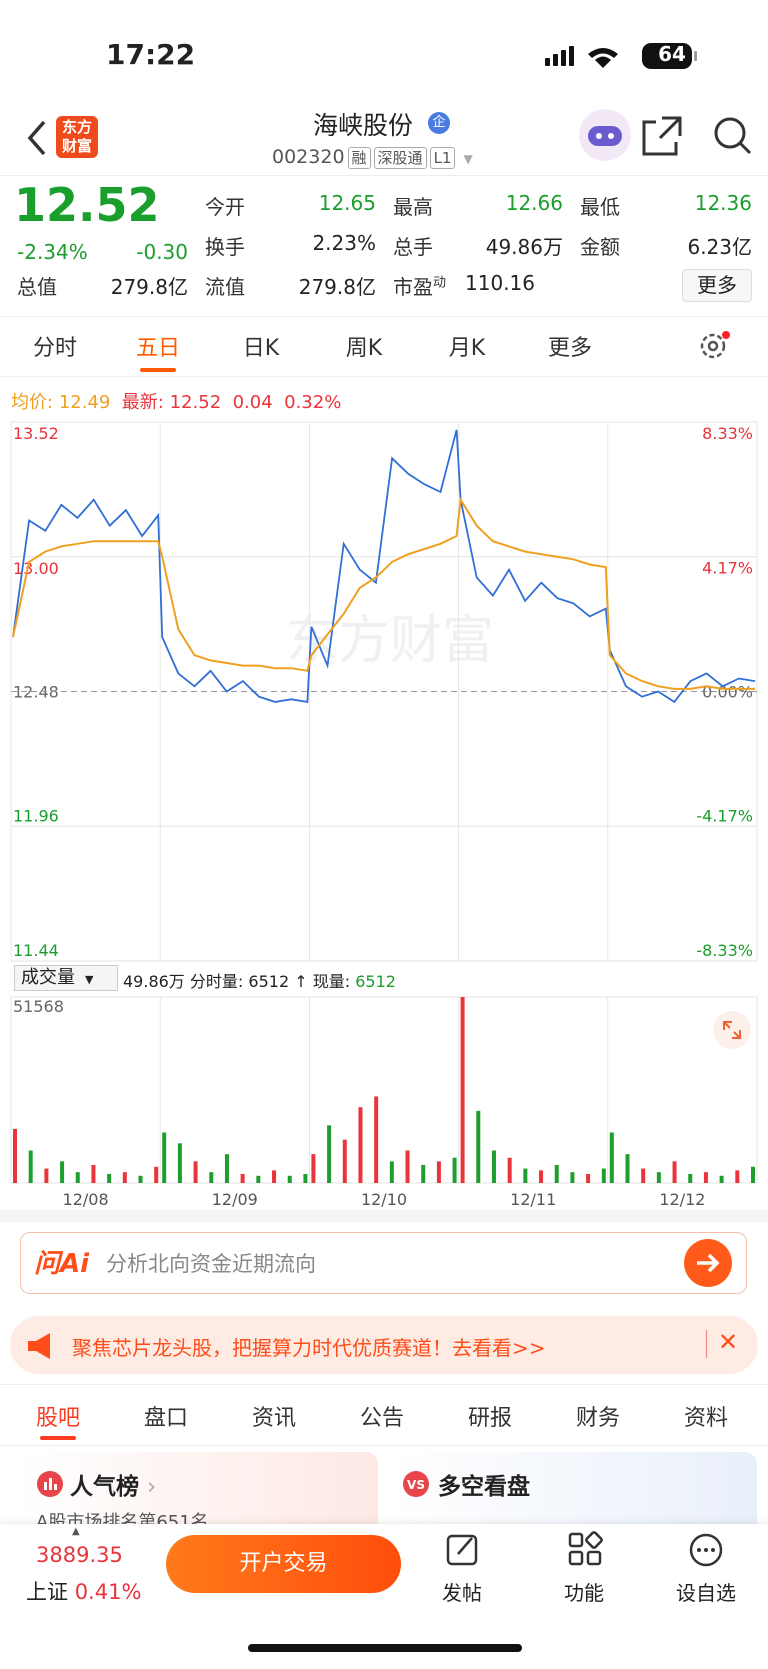  I want to click on trade-button: 开户交易, so click(283, 1564).